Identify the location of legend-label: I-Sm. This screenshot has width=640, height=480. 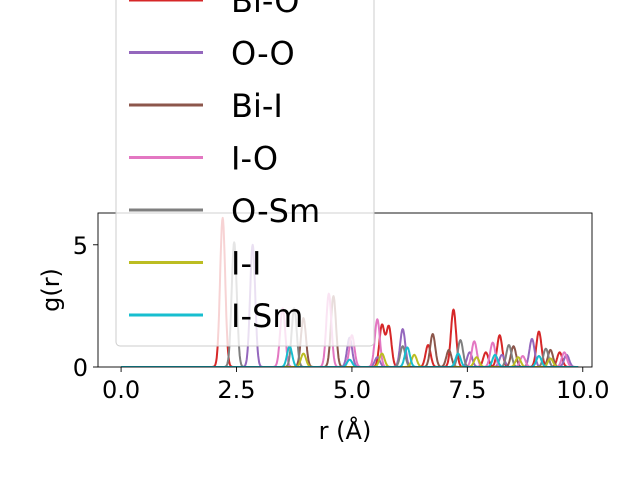
(267, 316).